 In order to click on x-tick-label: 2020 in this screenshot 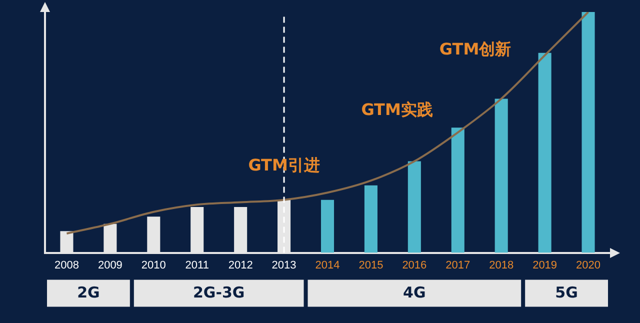, I will do `click(588, 265)`.